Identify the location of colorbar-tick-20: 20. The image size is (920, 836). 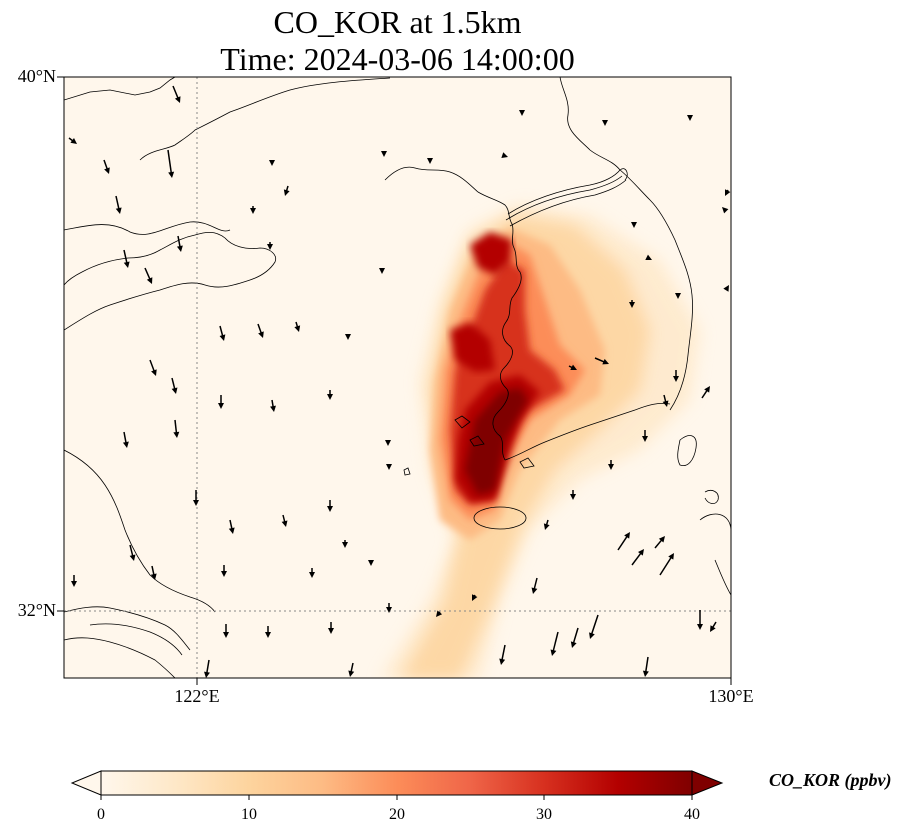
(397, 814).